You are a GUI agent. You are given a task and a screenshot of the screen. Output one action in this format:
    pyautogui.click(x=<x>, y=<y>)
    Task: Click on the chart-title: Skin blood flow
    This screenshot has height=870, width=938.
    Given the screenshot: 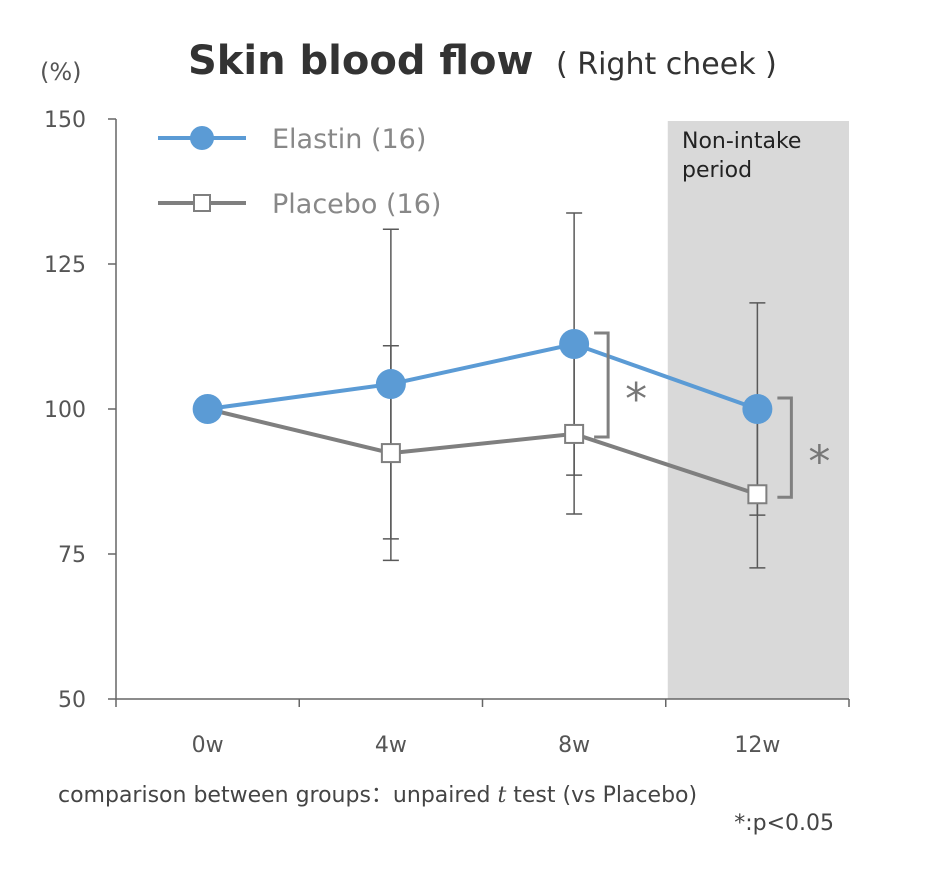 What is the action you would take?
    pyautogui.click(x=360, y=61)
    